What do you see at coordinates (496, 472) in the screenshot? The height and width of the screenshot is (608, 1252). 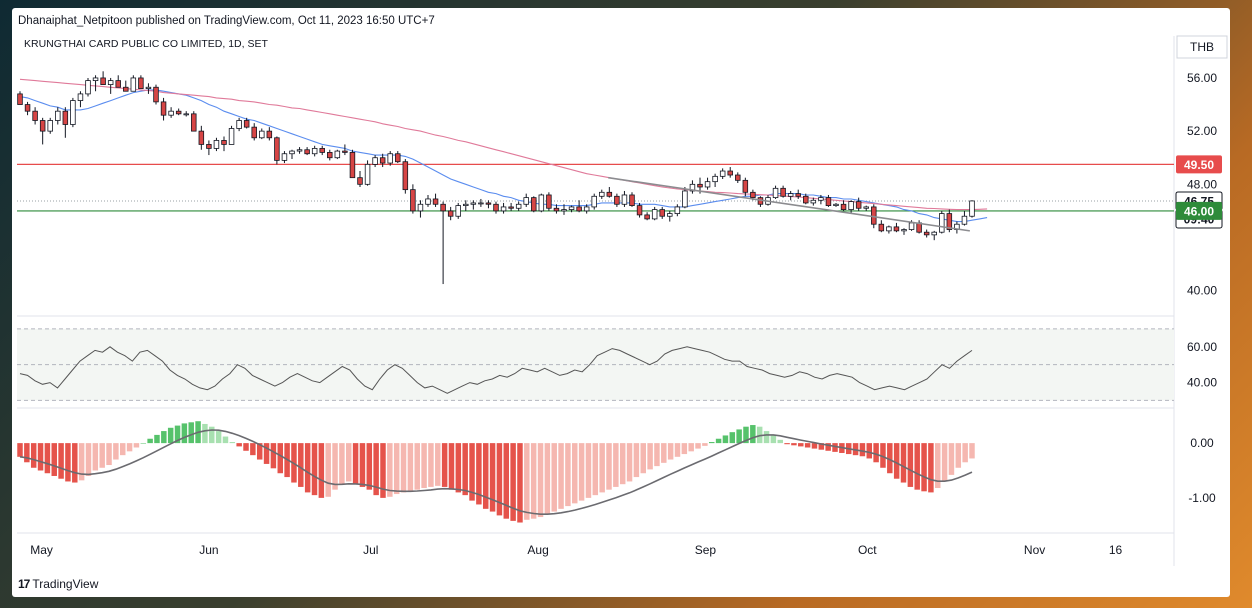 I see `macd-signal-line` at bounding box center [496, 472].